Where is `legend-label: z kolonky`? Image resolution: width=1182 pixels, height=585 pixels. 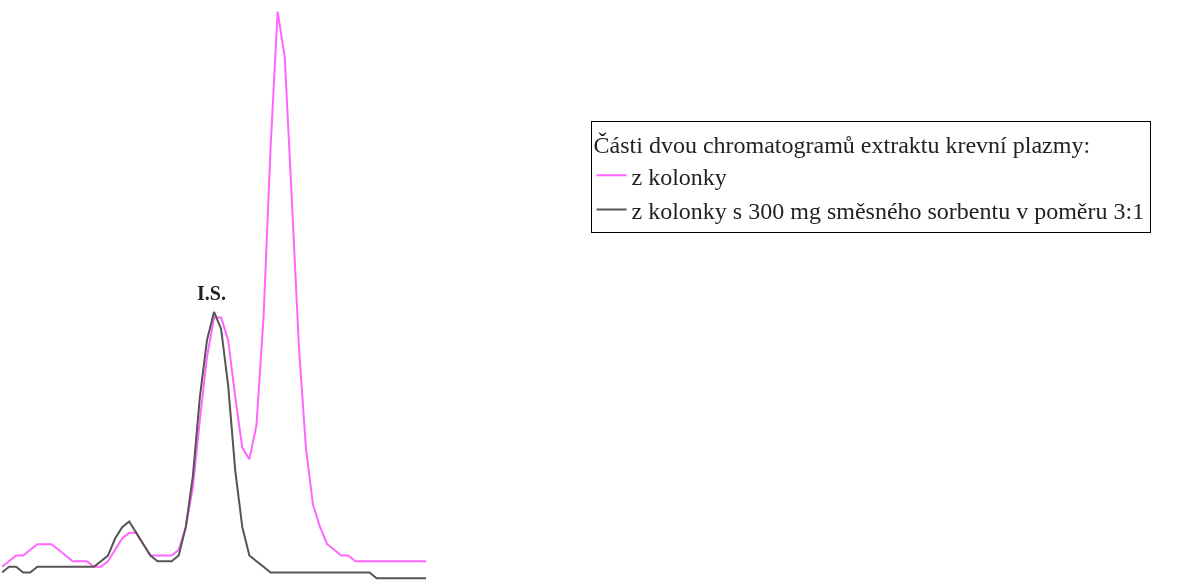 legend-label: z kolonky is located at coordinates (679, 176).